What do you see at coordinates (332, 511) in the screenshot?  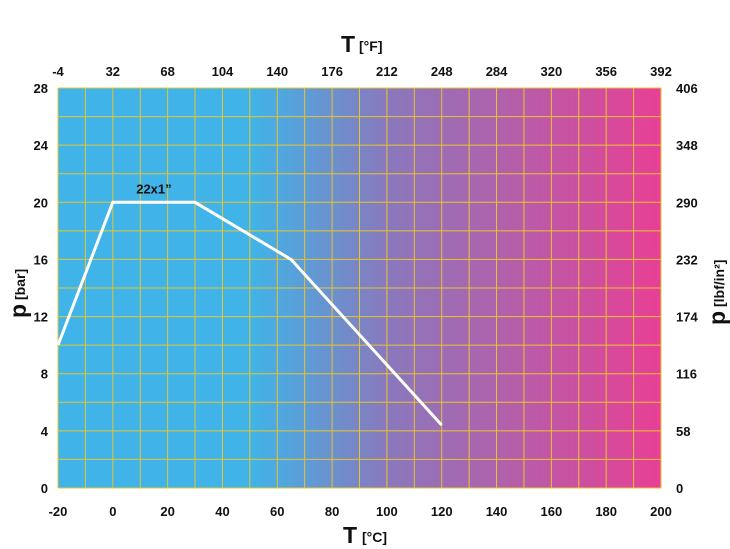 I see `x-bottom-tick-label: 80` at bounding box center [332, 511].